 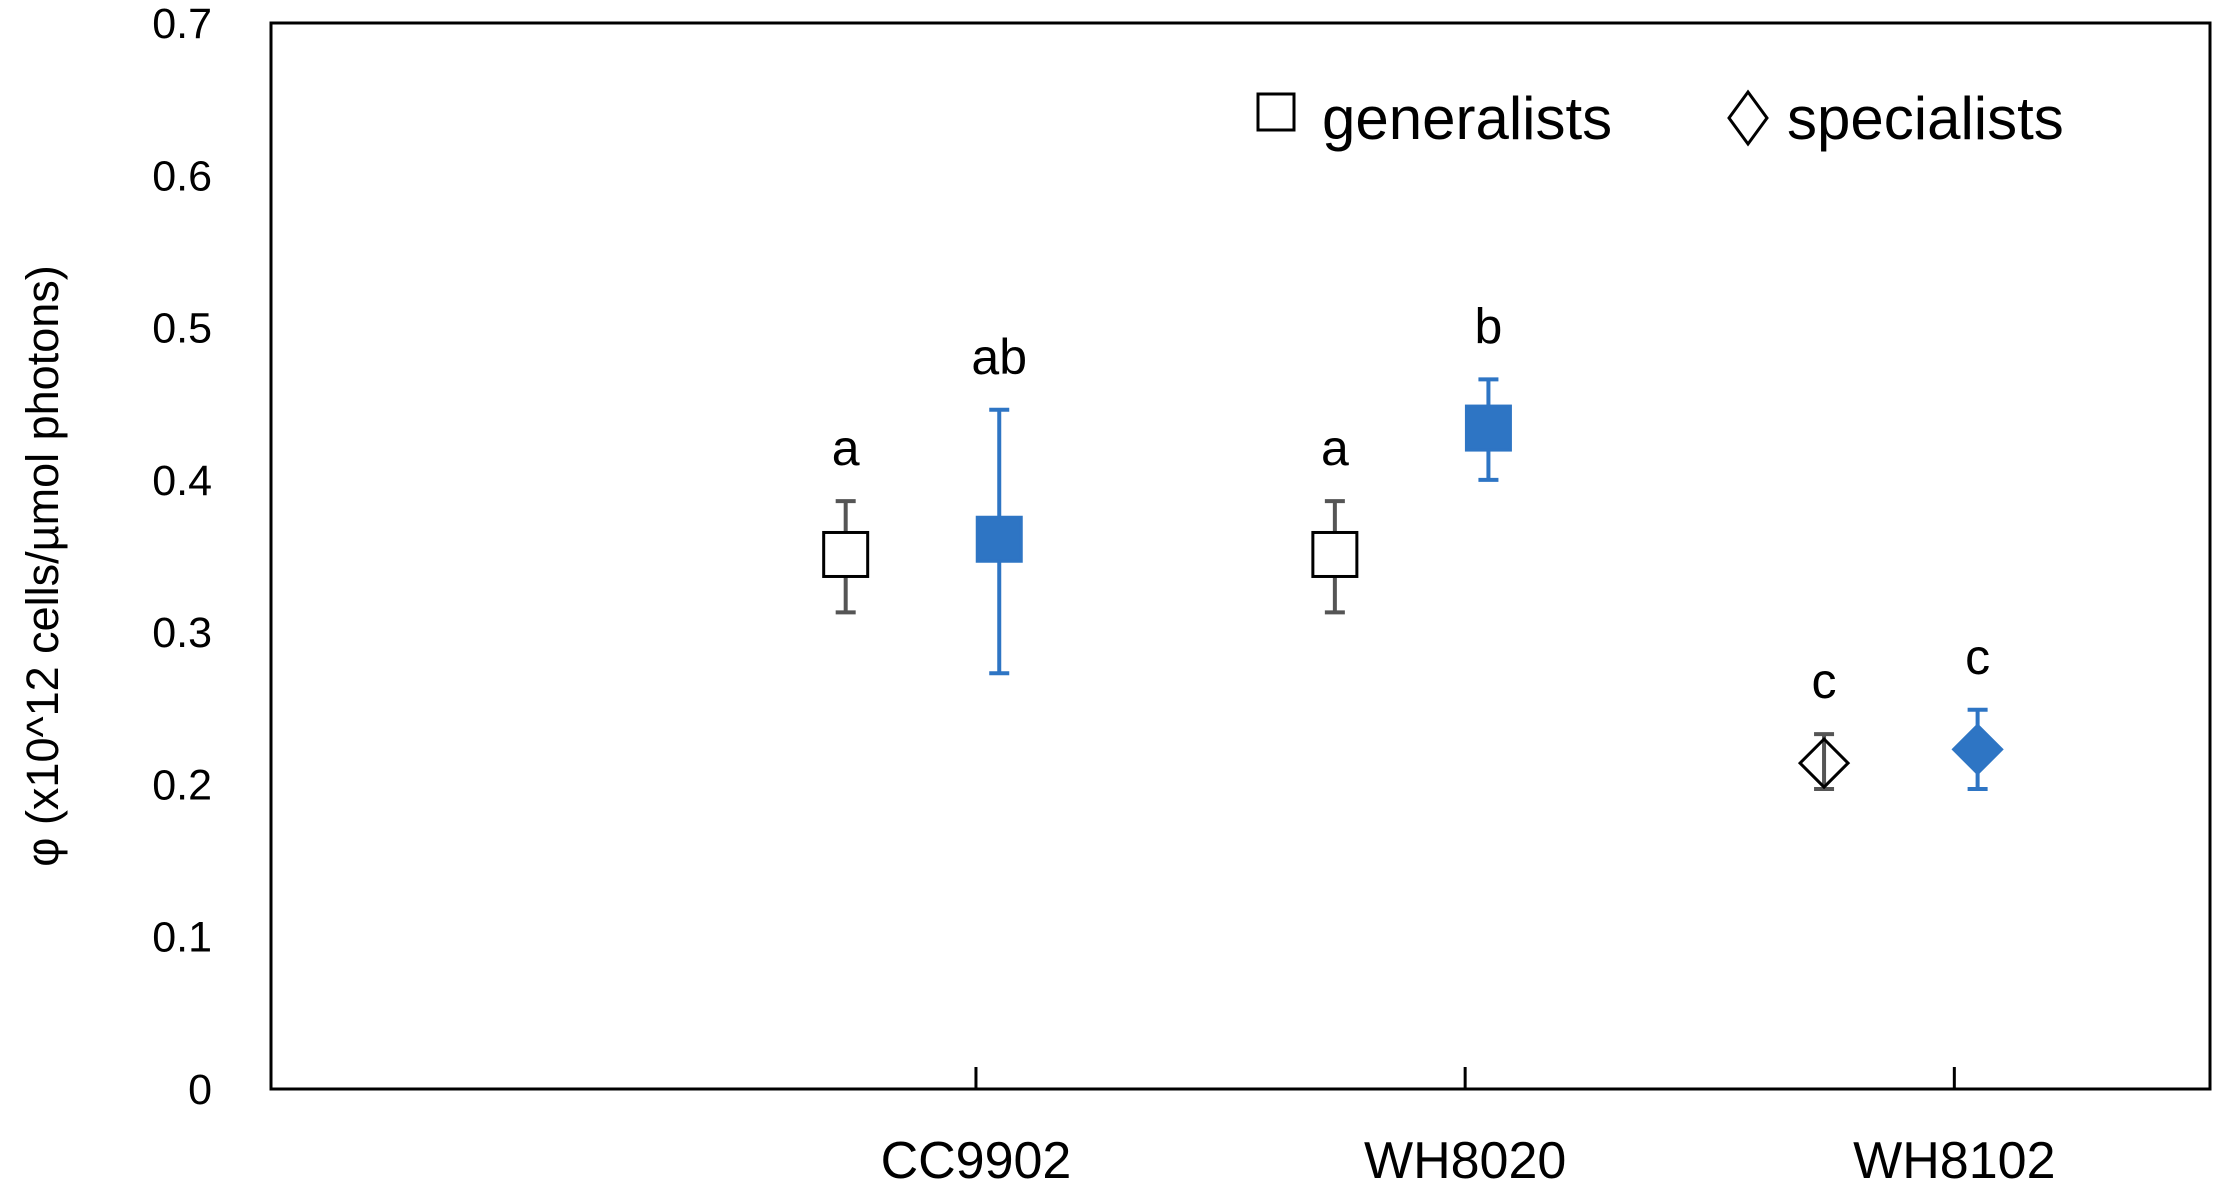 What do you see at coordinates (1954, 1160) in the screenshot?
I see `x-tick-label: WH8102` at bounding box center [1954, 1160].